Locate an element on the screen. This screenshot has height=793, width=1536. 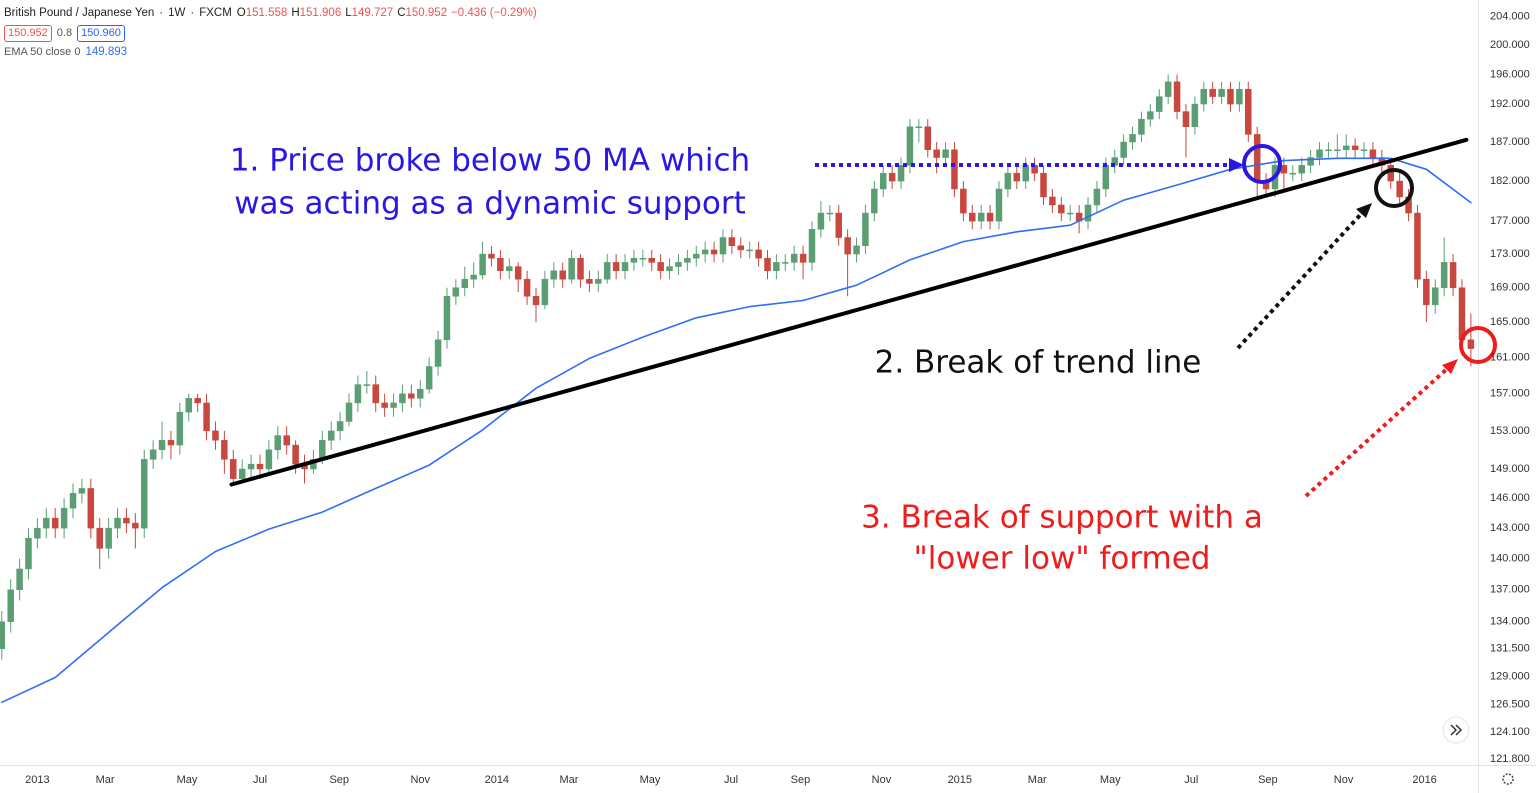
stat-value: 150.952 is located at coordinates (426, 13).